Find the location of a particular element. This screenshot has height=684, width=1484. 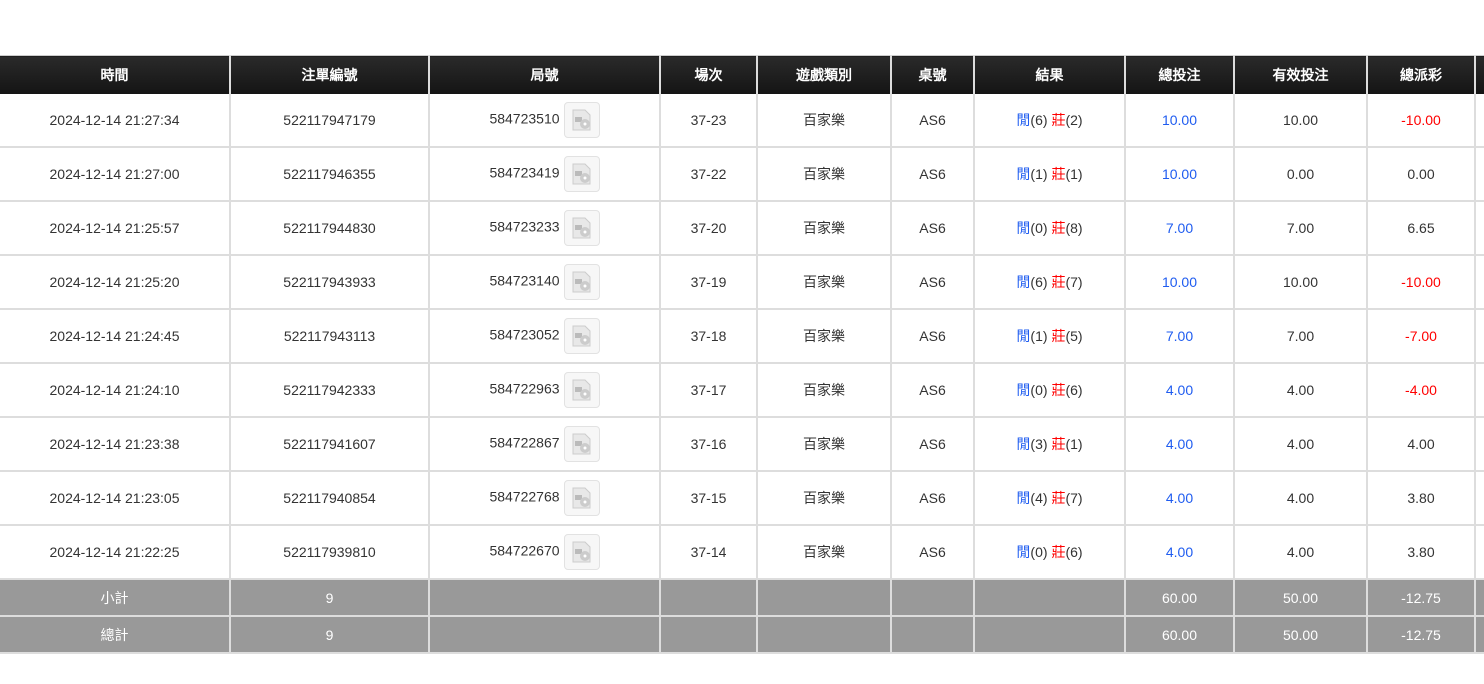

shoe: 37-16 is located at coordinates (709, 444).